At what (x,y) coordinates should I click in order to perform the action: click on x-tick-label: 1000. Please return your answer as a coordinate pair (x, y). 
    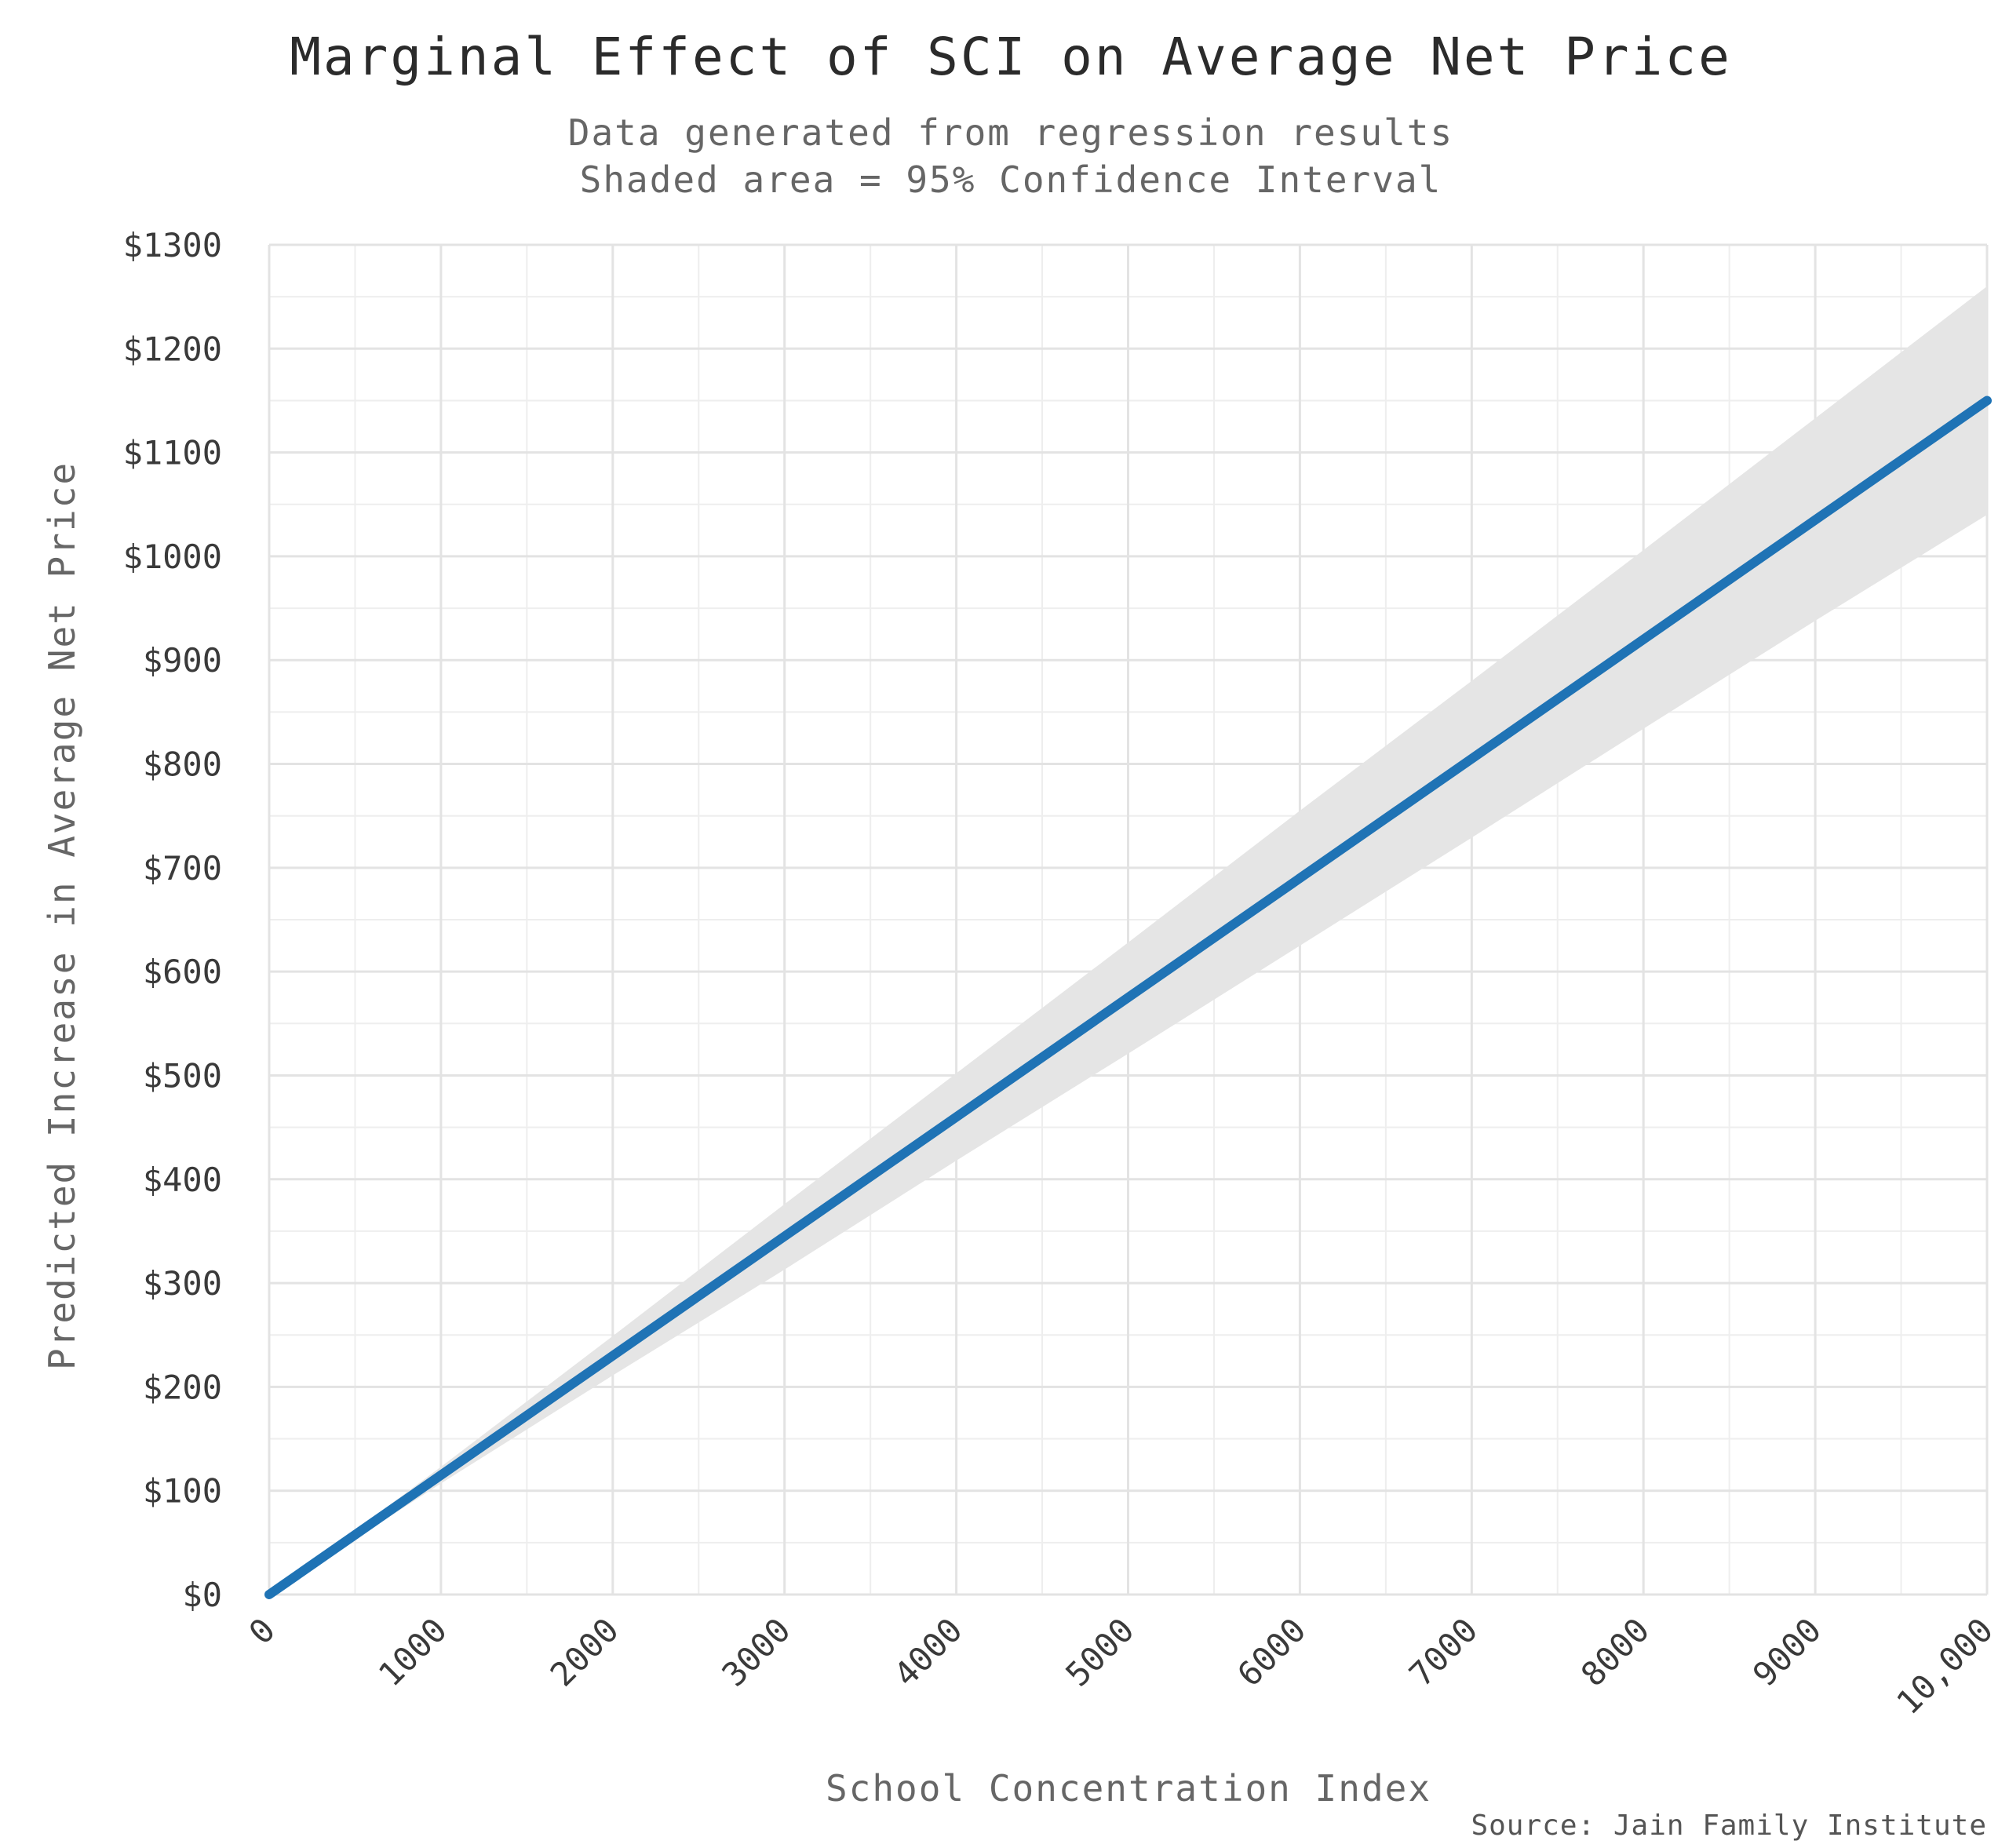
    Looking at the image, I should click on (412, 1651).